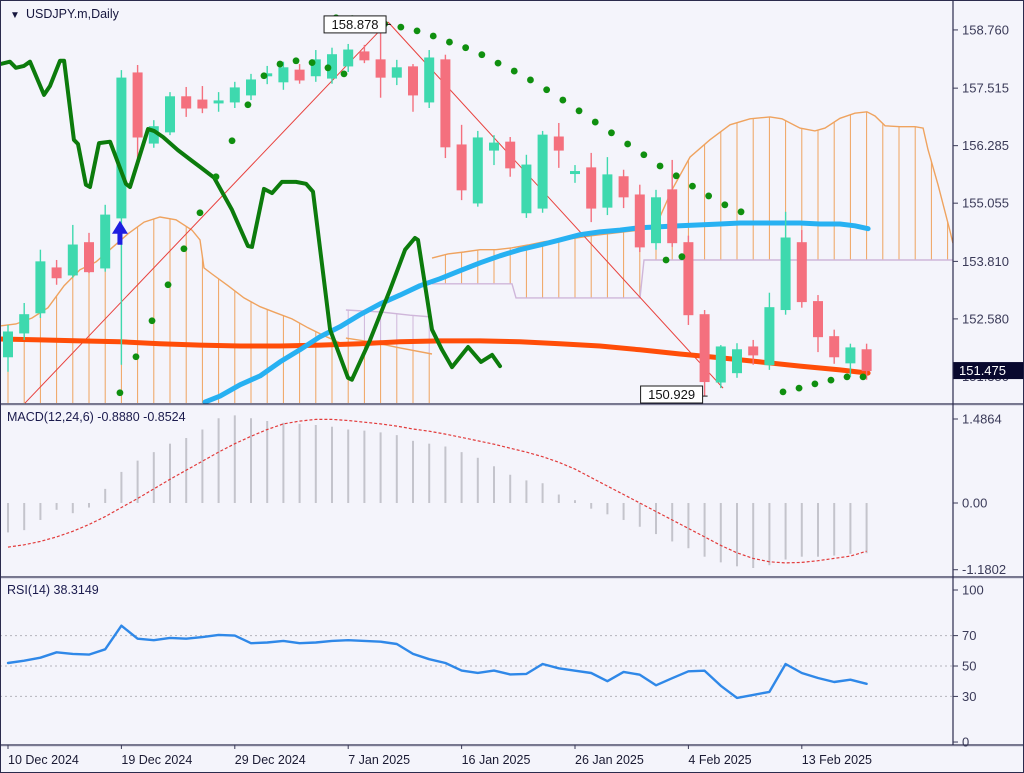 The image size is (1024, 773). I want to click on rsi-axis-label: 0, so click(965, 742).